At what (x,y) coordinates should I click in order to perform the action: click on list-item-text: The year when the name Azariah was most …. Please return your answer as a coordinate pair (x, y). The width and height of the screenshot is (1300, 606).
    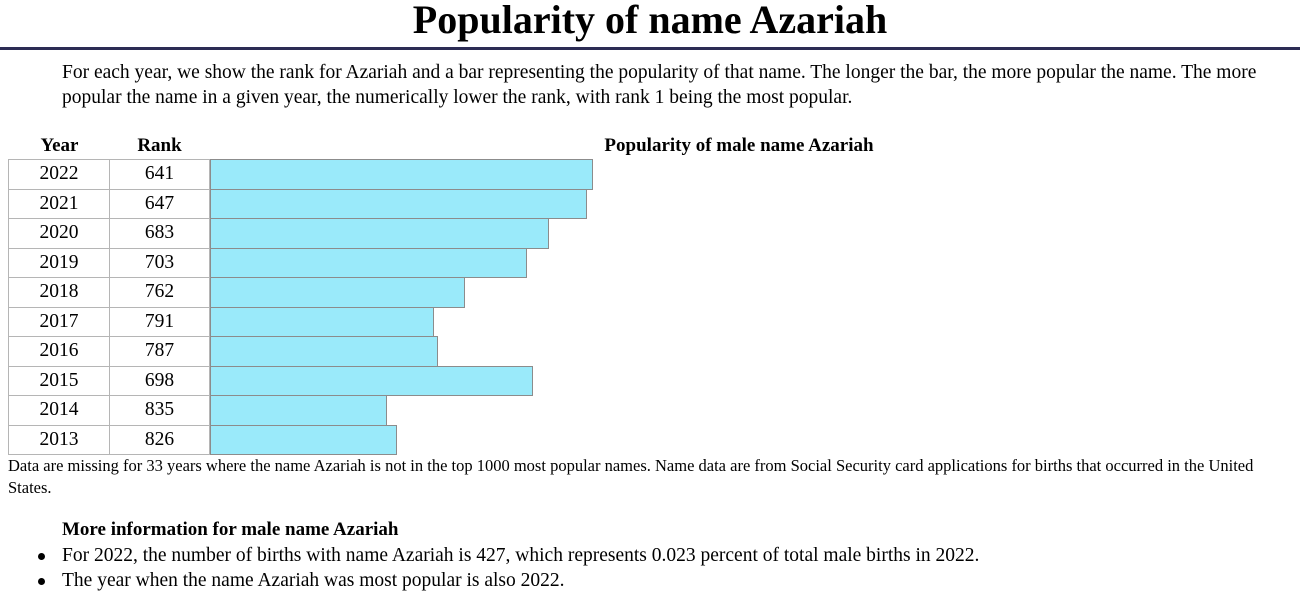
    Looking at the image, I should click on (313, 580).